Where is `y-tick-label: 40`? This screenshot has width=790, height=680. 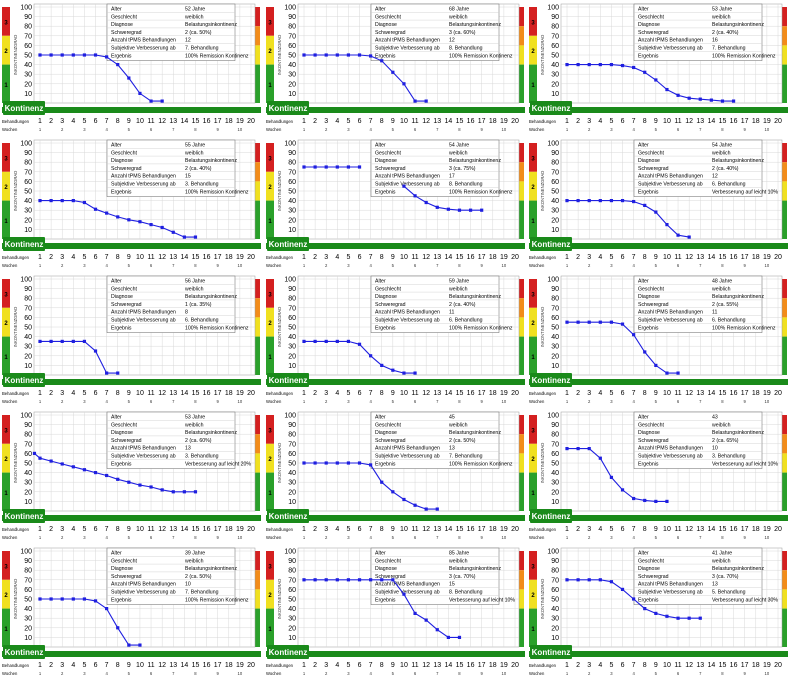 y-tick-label: 40 is located at coordinates (292, 337).